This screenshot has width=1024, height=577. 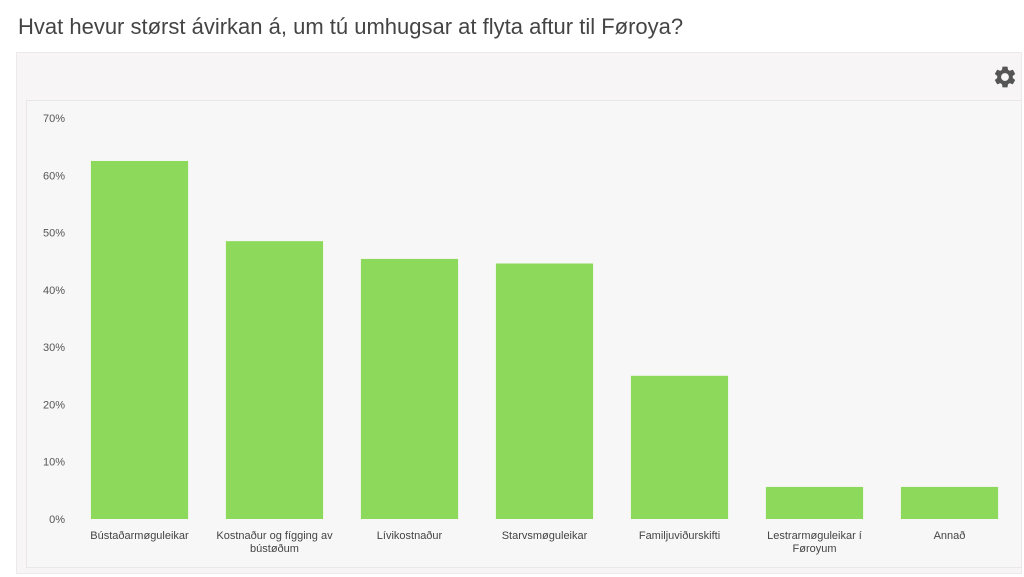 I want to click on x-tick-label-line: Familjuviðurskifti, so click(x=679, y=536).